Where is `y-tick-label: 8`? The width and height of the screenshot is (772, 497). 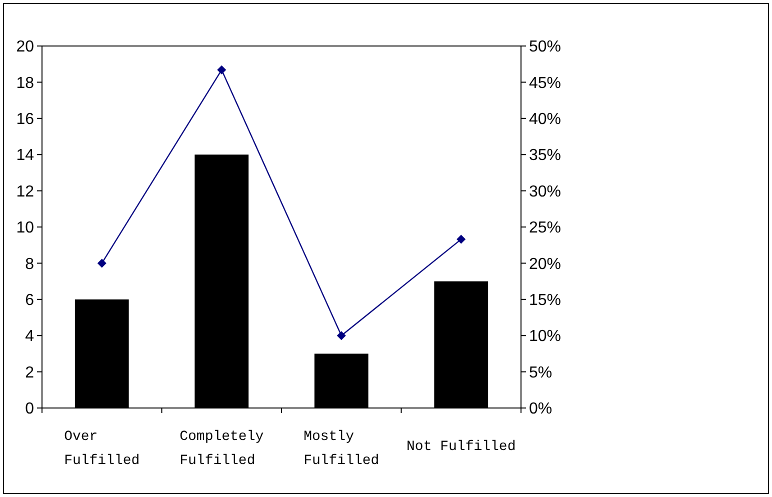
y-tick-label: 8 is located at coordinates (29, 264).